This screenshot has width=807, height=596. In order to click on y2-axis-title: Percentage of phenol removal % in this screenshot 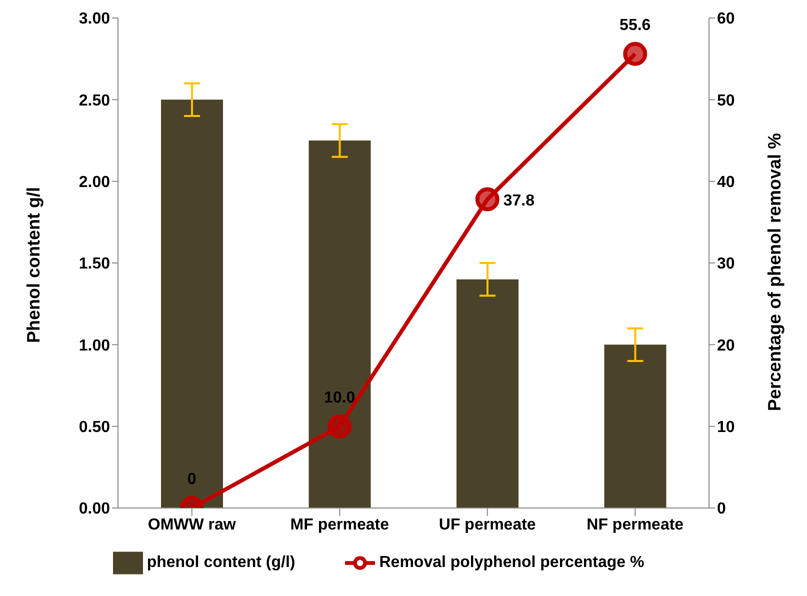, I will do `click(774, 272)`.